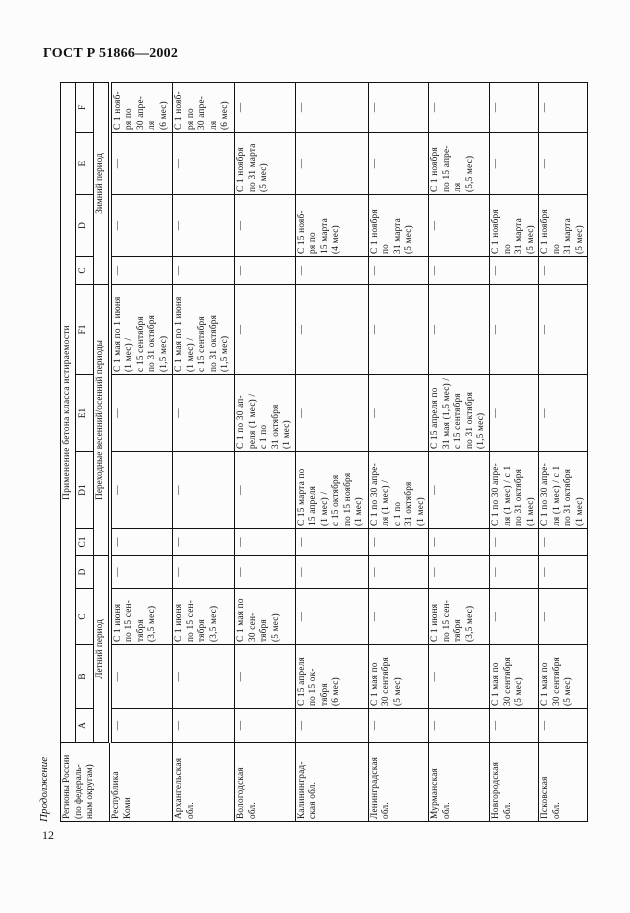  I want to click on column-header: B, so click(84, 676).